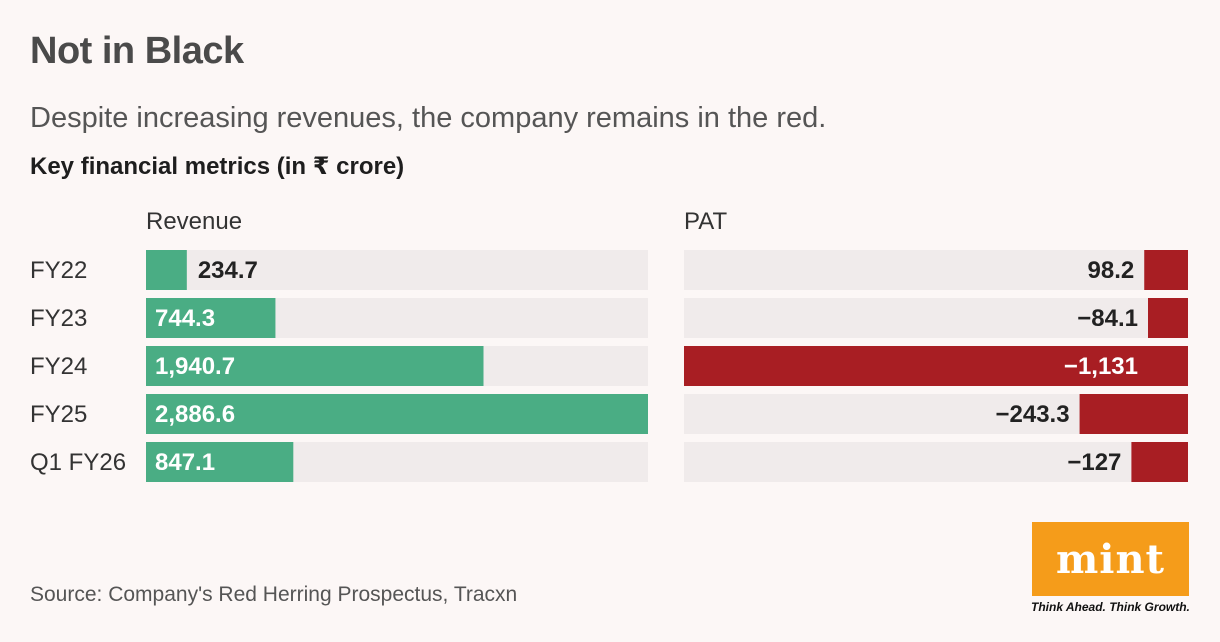  Describe the element at coordinates (58, 318) in the screenshot. I see `category-label: FY23` at that location.